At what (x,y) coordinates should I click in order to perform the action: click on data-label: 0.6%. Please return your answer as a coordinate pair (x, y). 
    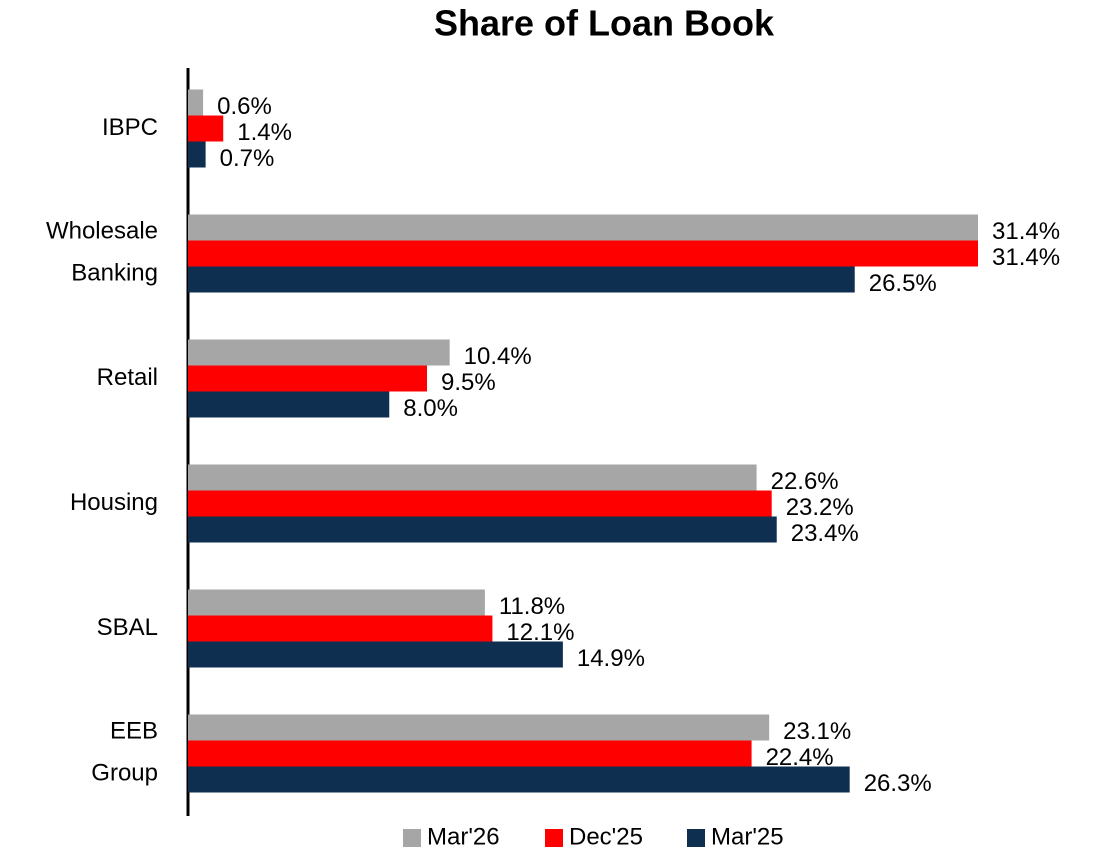
    Looking at the image, I should click on (244, 106).